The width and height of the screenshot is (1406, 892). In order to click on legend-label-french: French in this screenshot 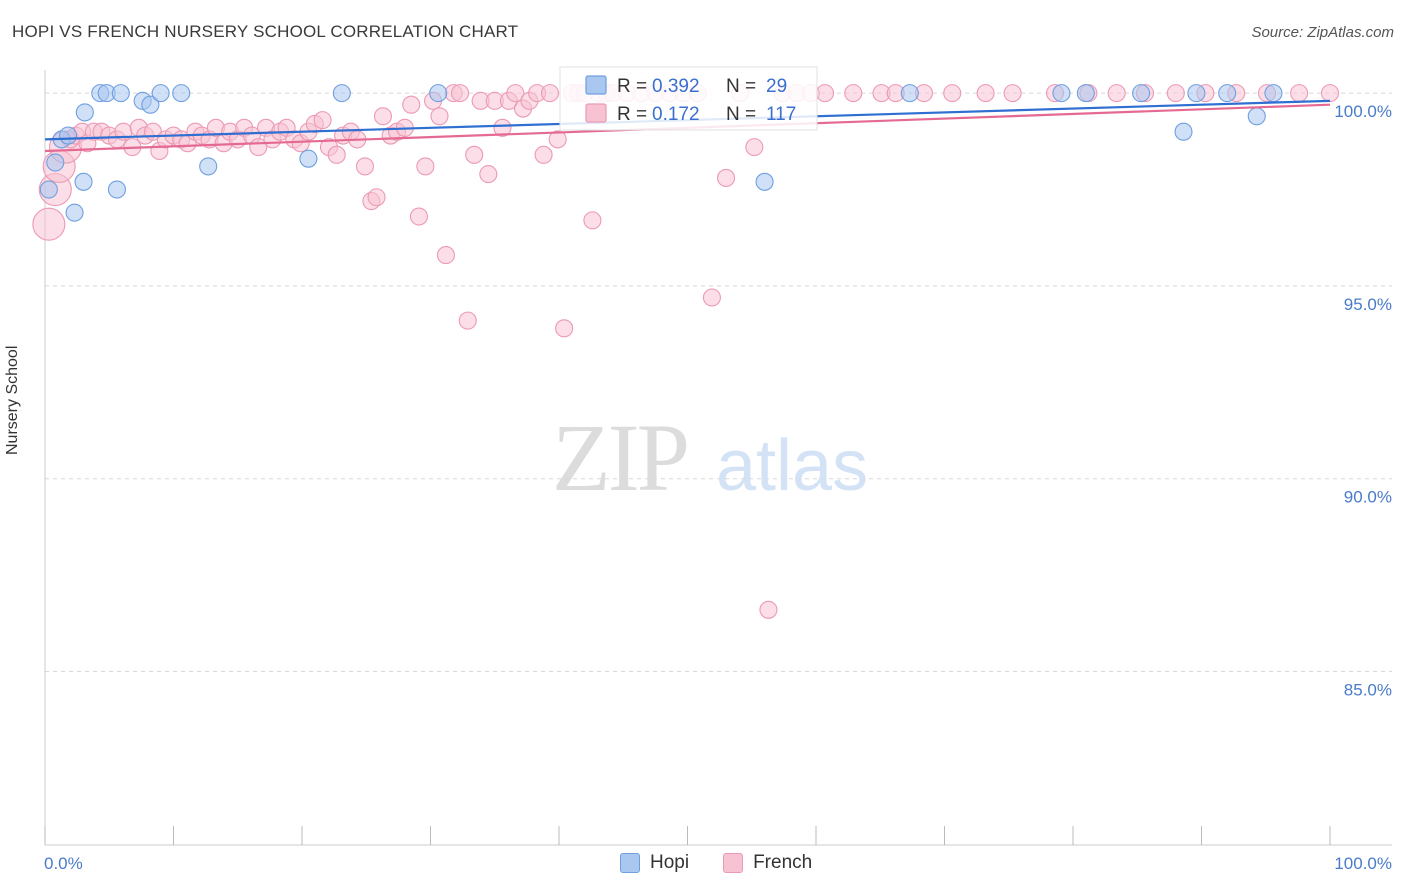, I will do `click(783, 862)`.